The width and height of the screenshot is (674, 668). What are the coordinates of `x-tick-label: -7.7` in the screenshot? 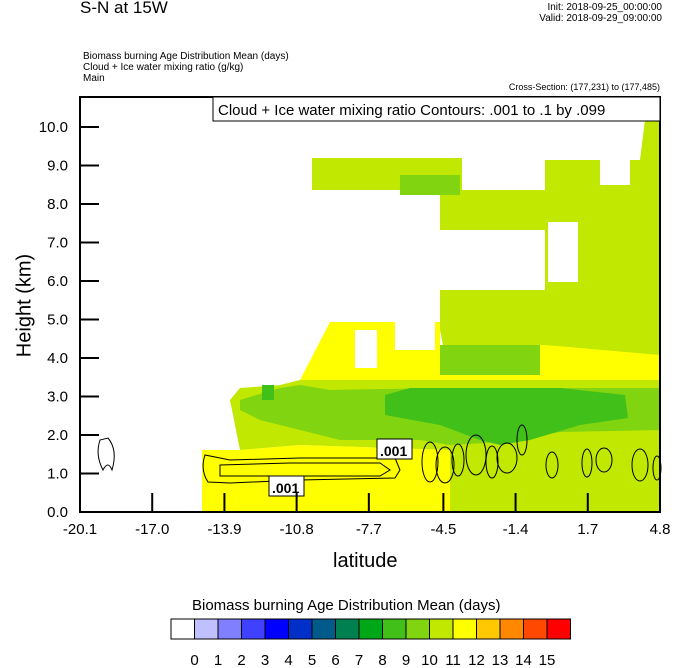 It's located at (369, 529).